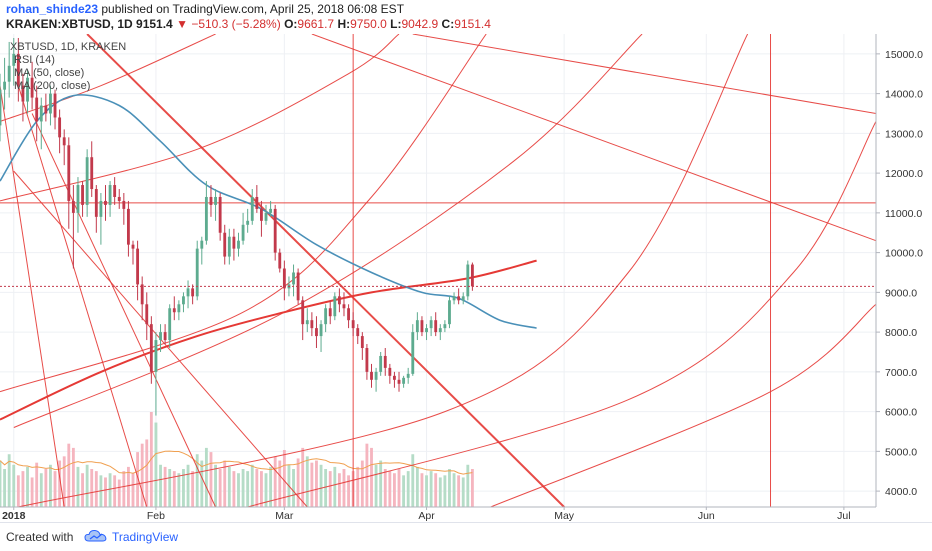  I want to click on price-tick-label: 5000.0, so click(901, 452).